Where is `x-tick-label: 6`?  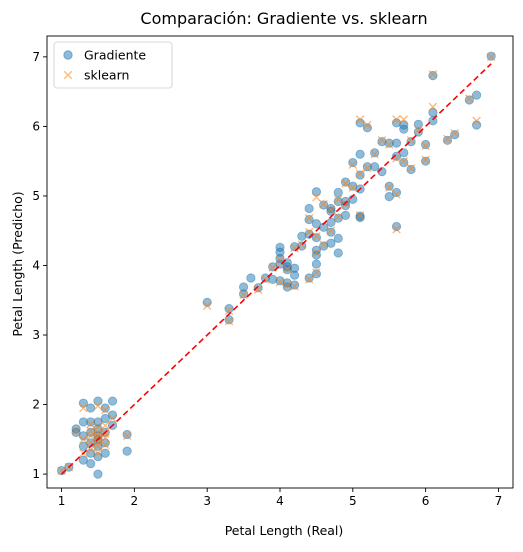
x-tick-label: 6 is located at coordinates (426, 501).